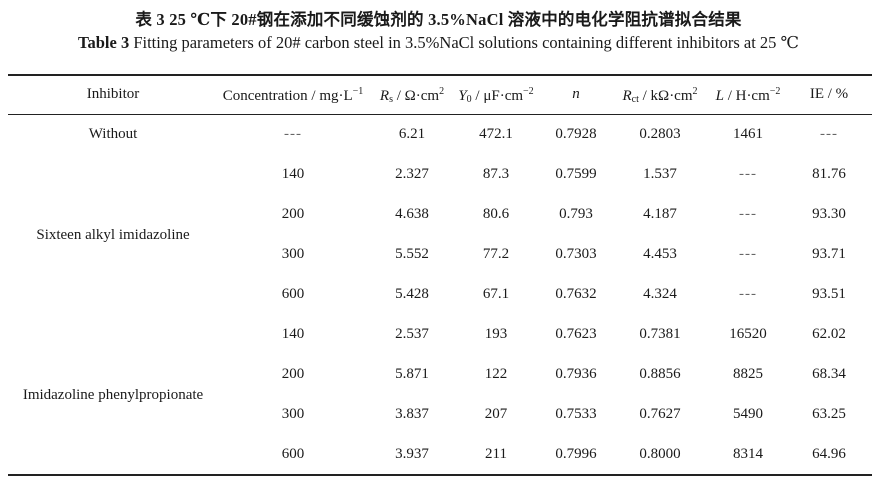  Describe the element at coordinates (576, 374) in the screenshot. I see `table-cell-n: 0.7936` at that location.